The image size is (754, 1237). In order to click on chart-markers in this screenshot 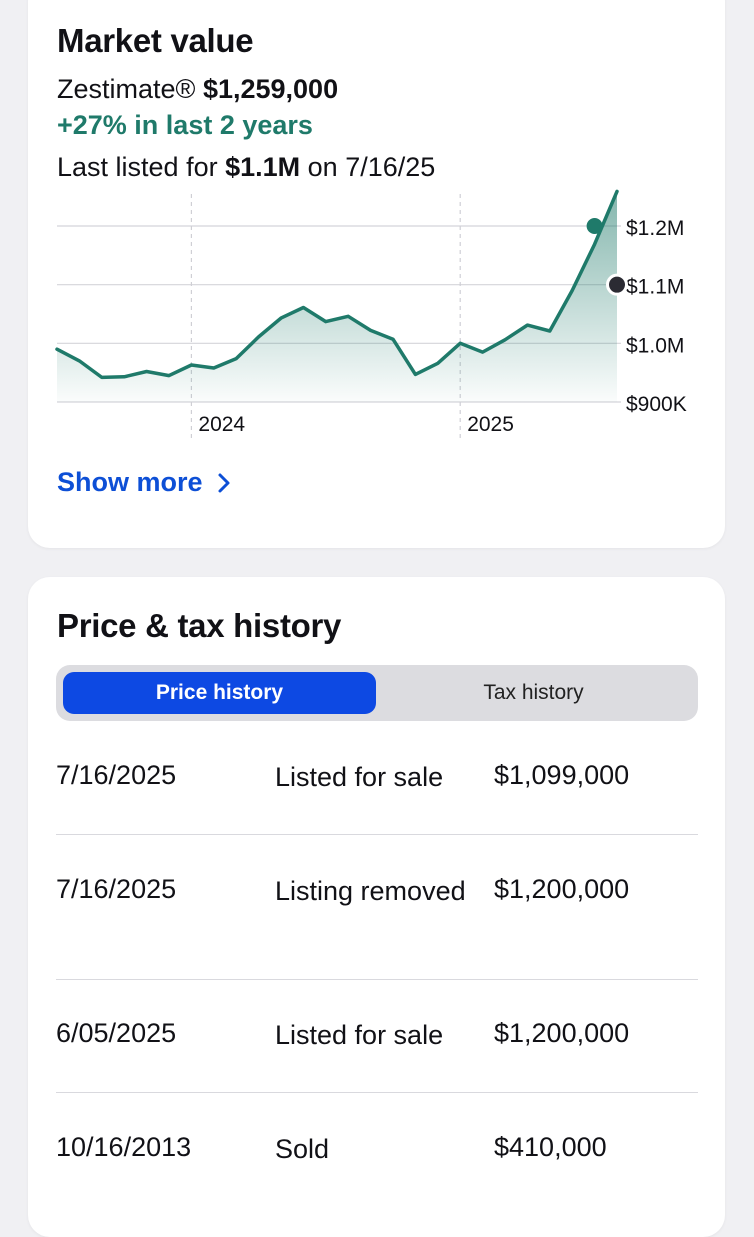, I will do `click(607, 257)`.